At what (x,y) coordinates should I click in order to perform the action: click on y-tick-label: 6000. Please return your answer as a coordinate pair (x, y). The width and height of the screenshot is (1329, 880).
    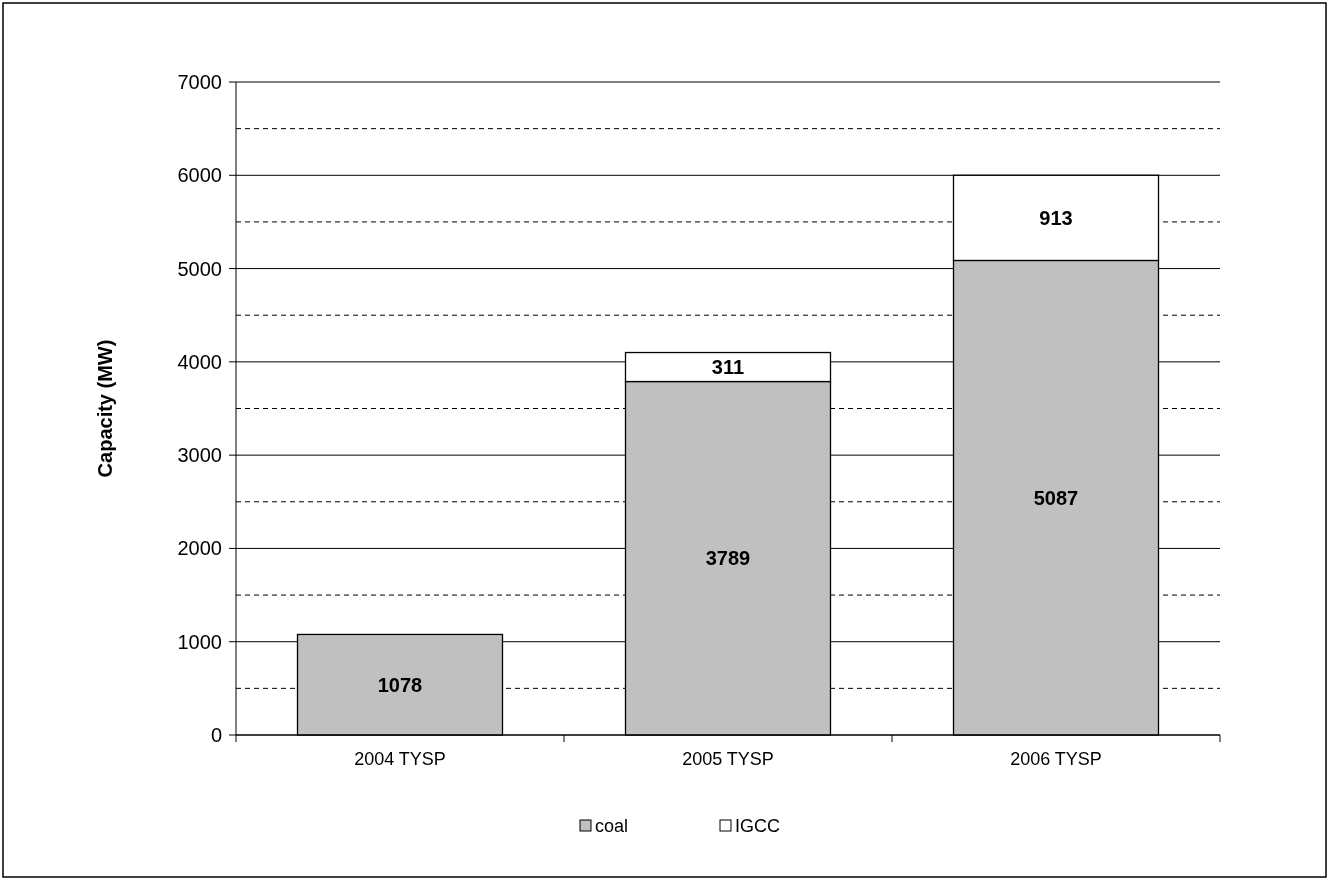
    Looking at the image, I should click on (199, 175).